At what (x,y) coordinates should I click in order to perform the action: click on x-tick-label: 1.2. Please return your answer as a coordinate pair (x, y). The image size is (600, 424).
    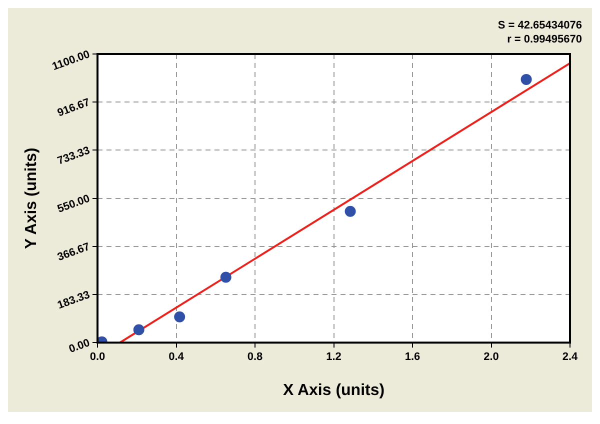
    Looking at the image, I should click on (334, 357).